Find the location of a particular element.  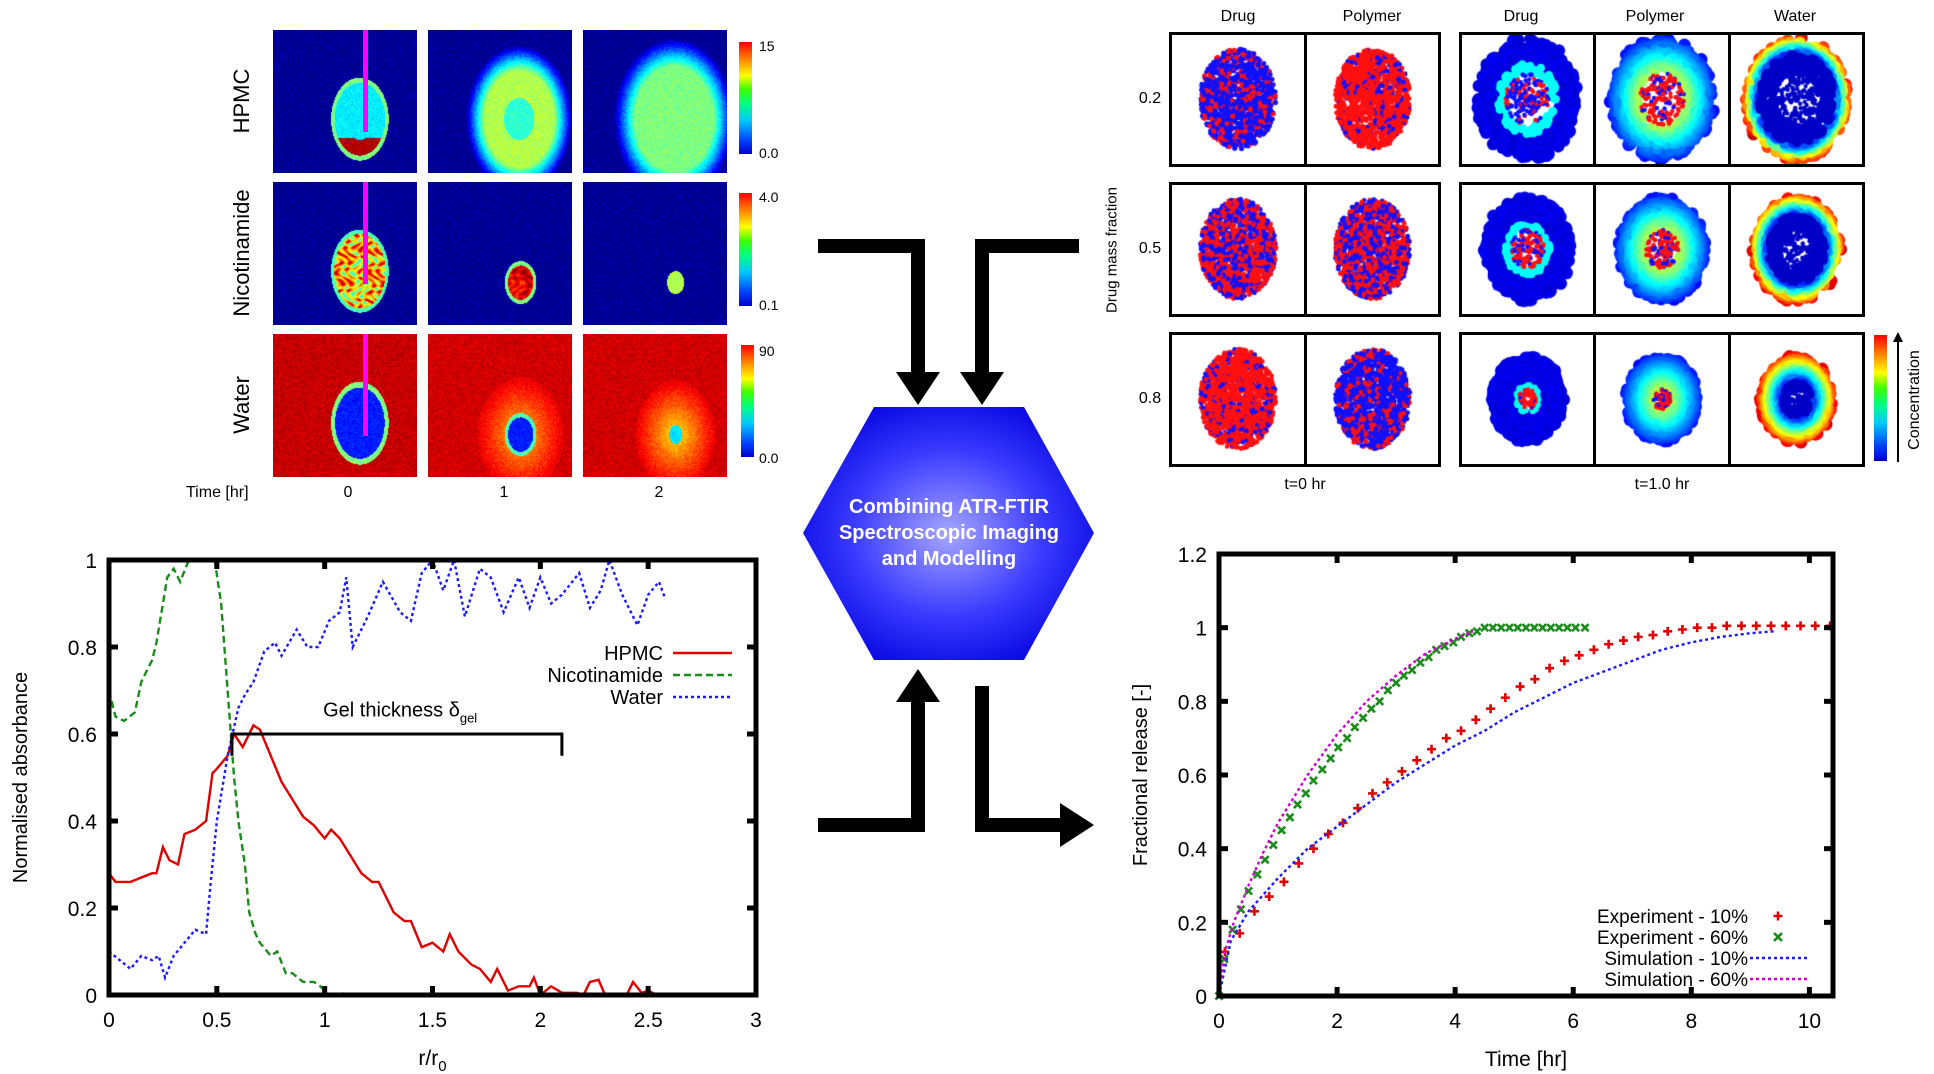

colorbar-hpmc-min: 0.0 is located at coordinates (769, 153).